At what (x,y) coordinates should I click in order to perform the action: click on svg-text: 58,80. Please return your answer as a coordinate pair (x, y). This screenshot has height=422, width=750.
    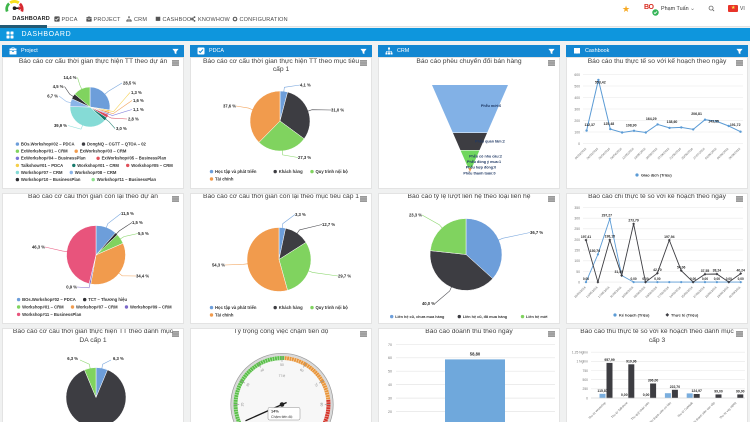
    Looking at the image, I should click on (475, 353).